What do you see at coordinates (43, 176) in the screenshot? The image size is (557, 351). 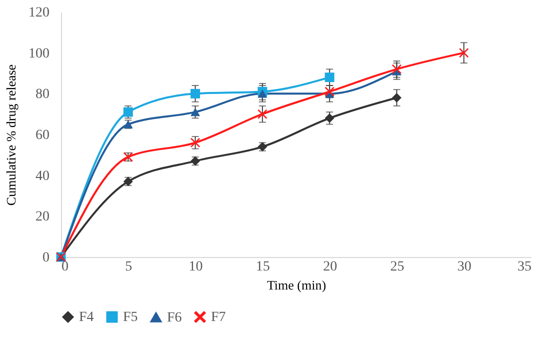 I see `y-tick-label: 40` at bounding box center [43, 176].